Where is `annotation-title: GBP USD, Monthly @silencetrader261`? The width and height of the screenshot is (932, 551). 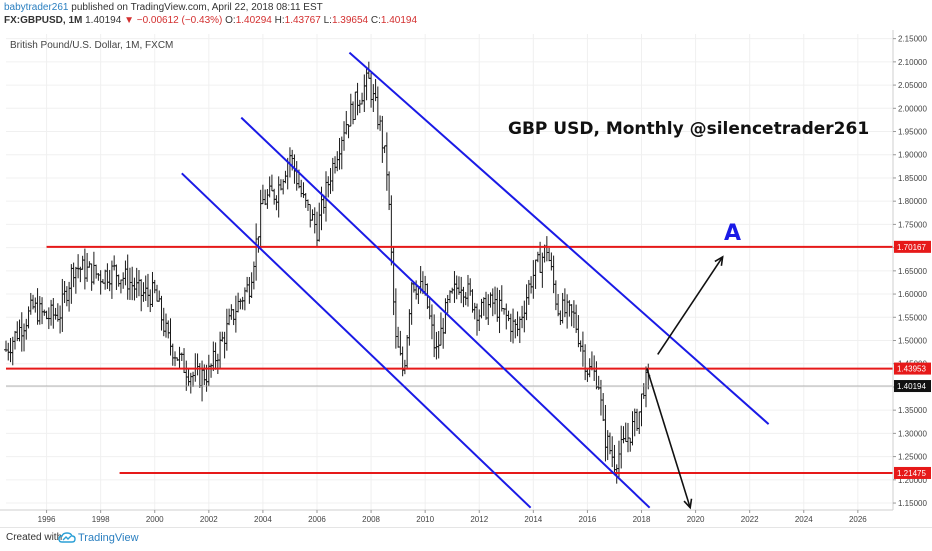
annotation-title: GBP USD, Monthly @silencetrader261 is located at coordinates (688, 129).